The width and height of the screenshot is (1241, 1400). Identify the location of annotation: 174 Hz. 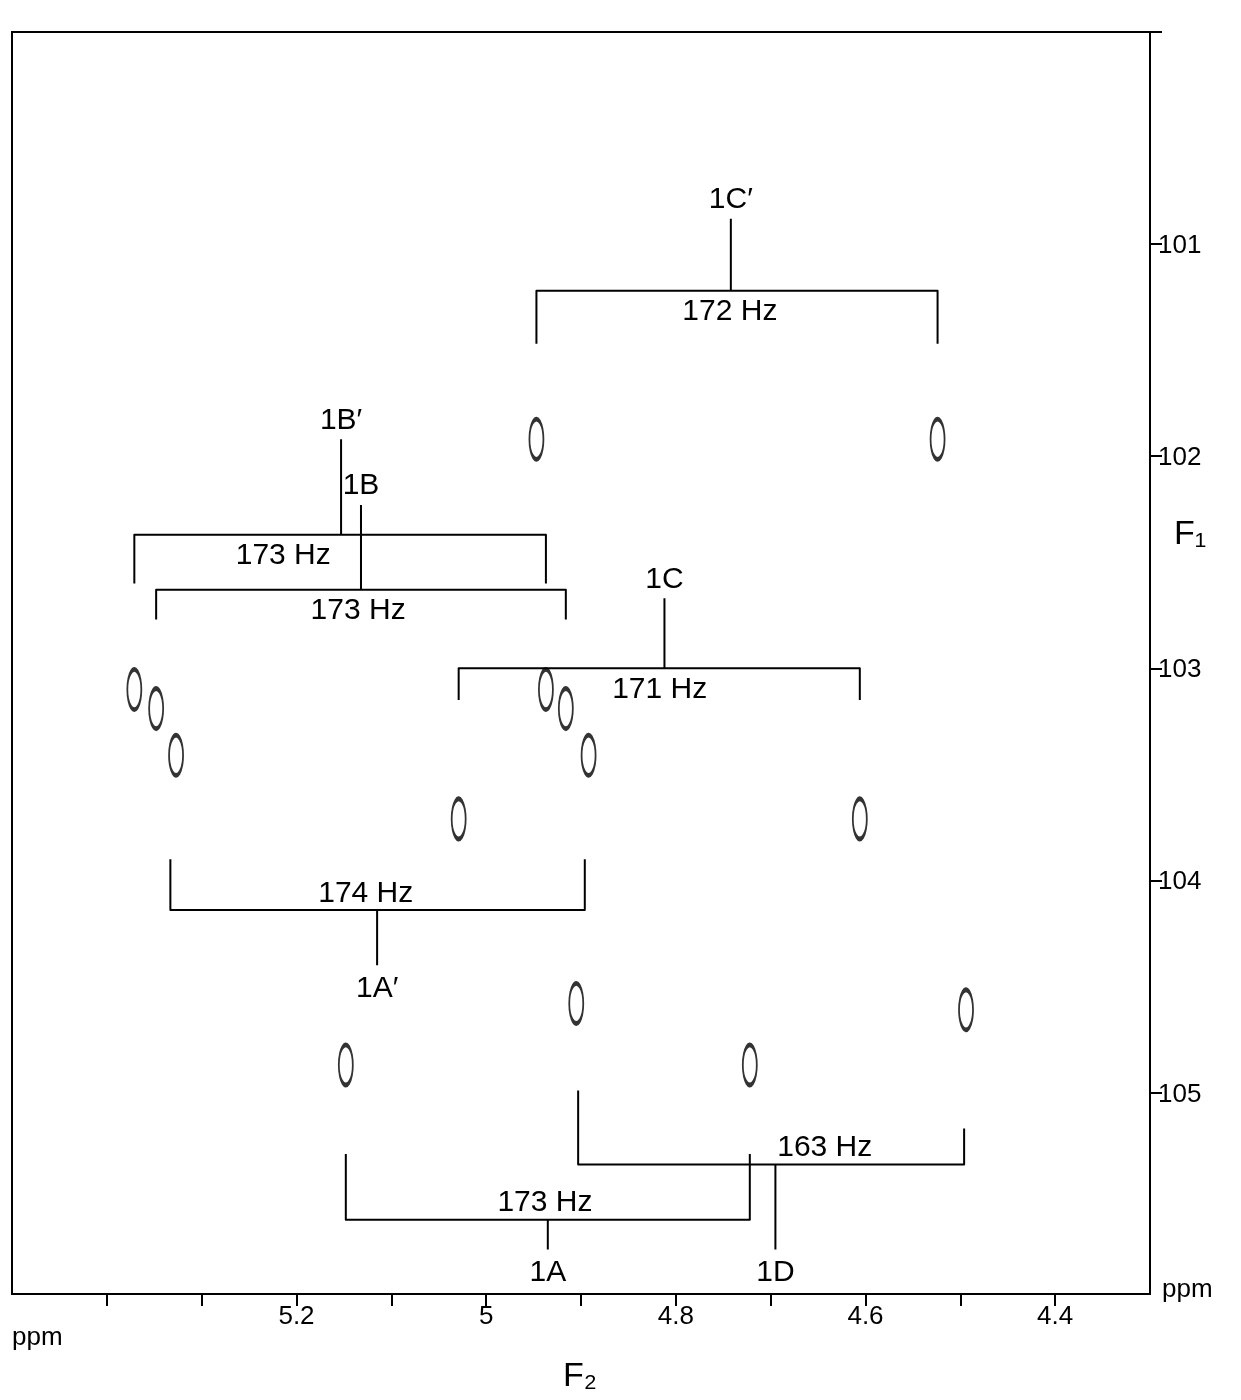
(366, 891).